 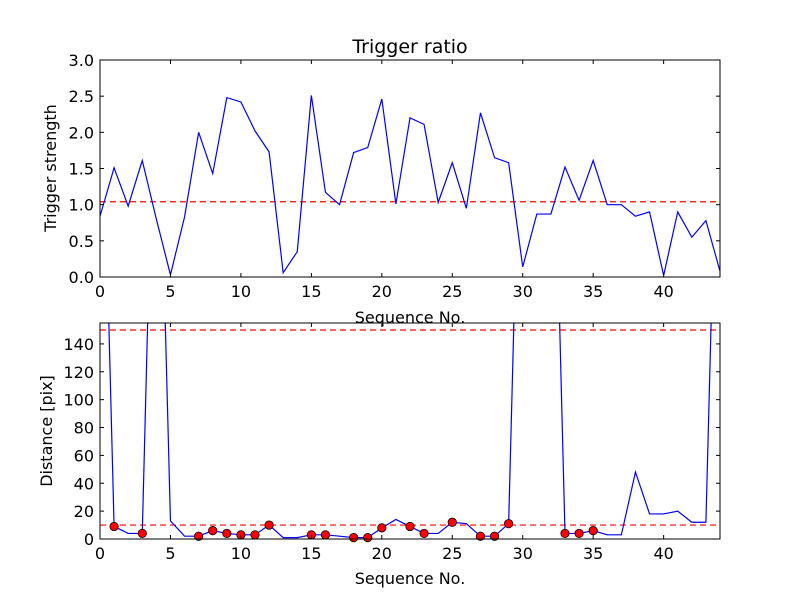 What do you see at coordinates (84, 455) in the screenshot?
I see `y-tick-label: 60` at bounding box center [84, 455].